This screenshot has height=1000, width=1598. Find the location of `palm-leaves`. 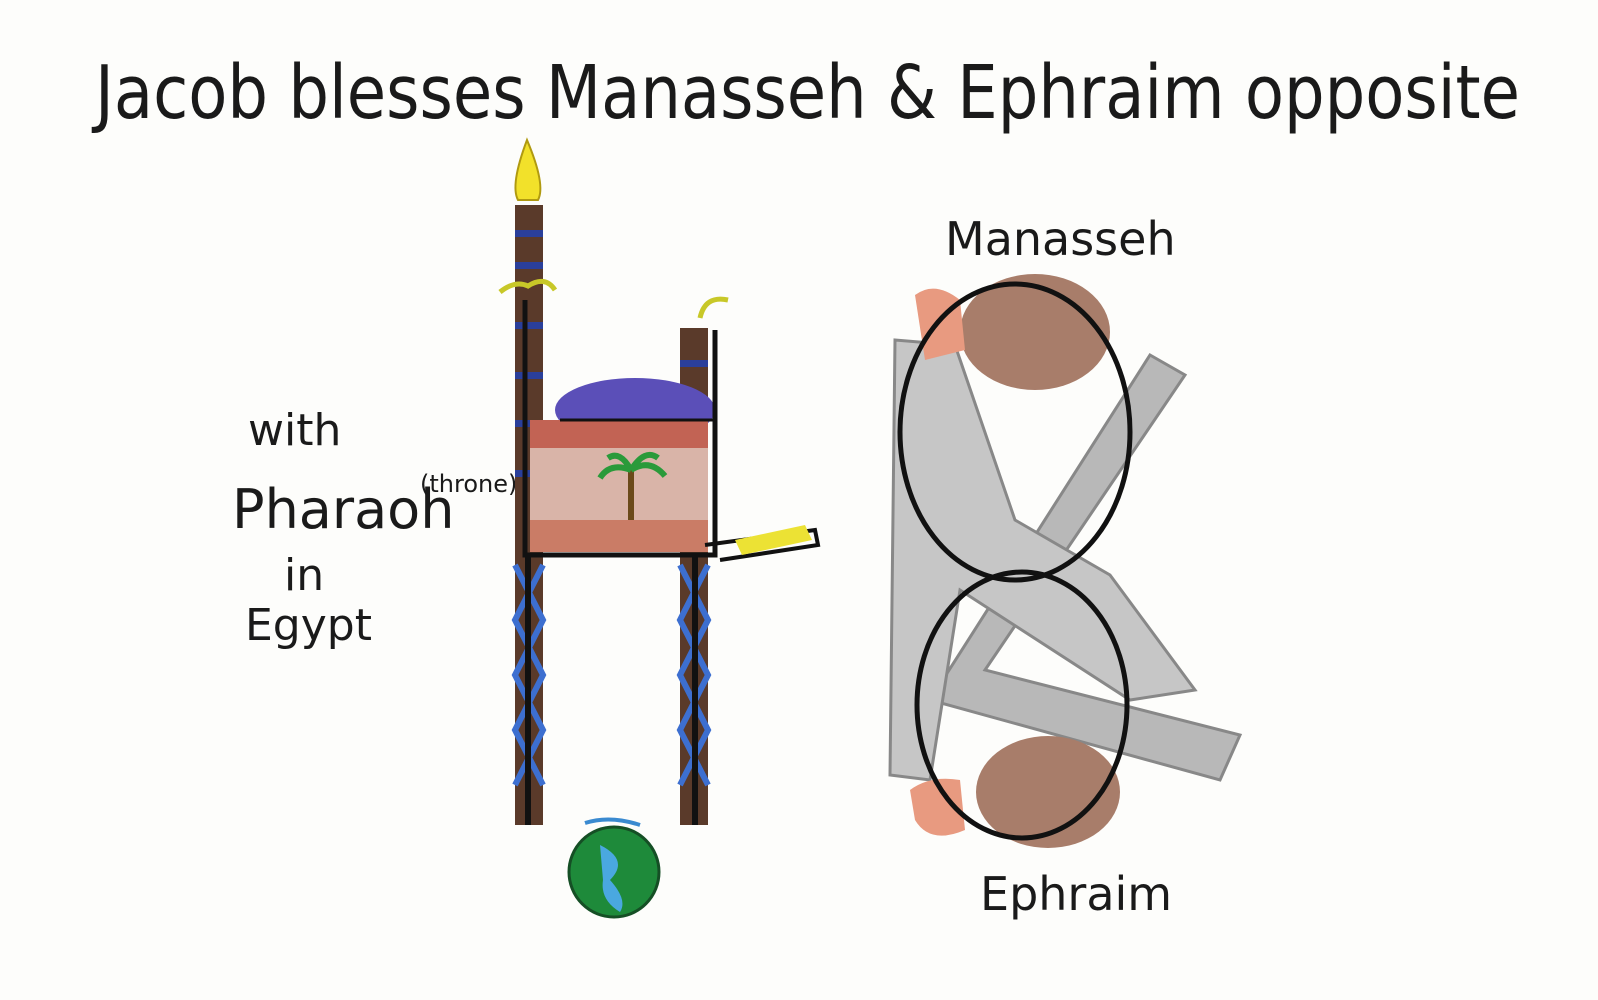

palm-leaves is located at coordinates (632, 466).